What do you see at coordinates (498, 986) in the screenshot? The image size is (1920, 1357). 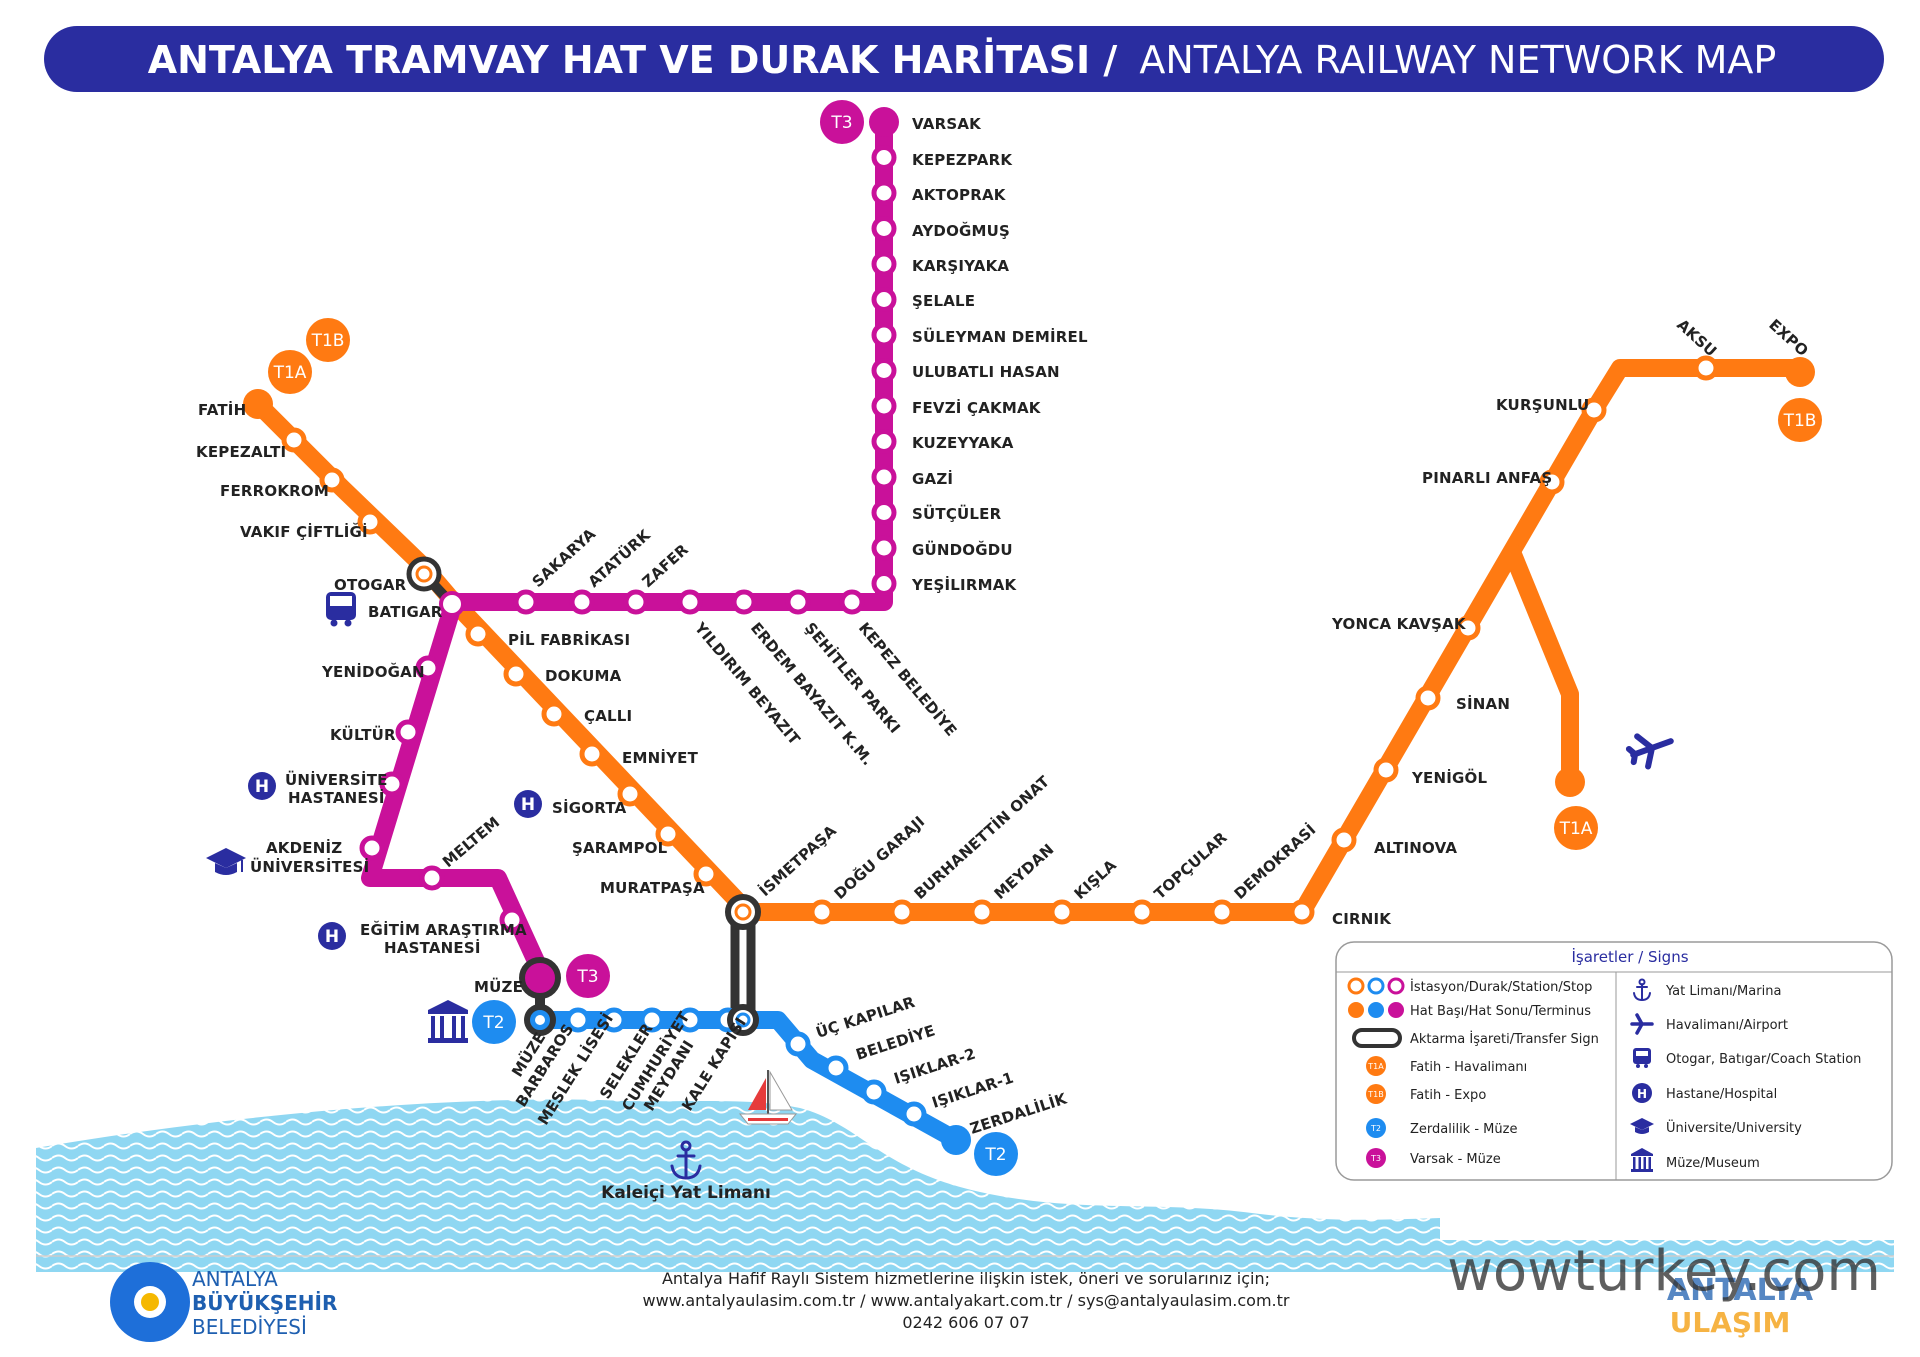 I see `station-label: MÜZE` at bounding box center [498, 986].